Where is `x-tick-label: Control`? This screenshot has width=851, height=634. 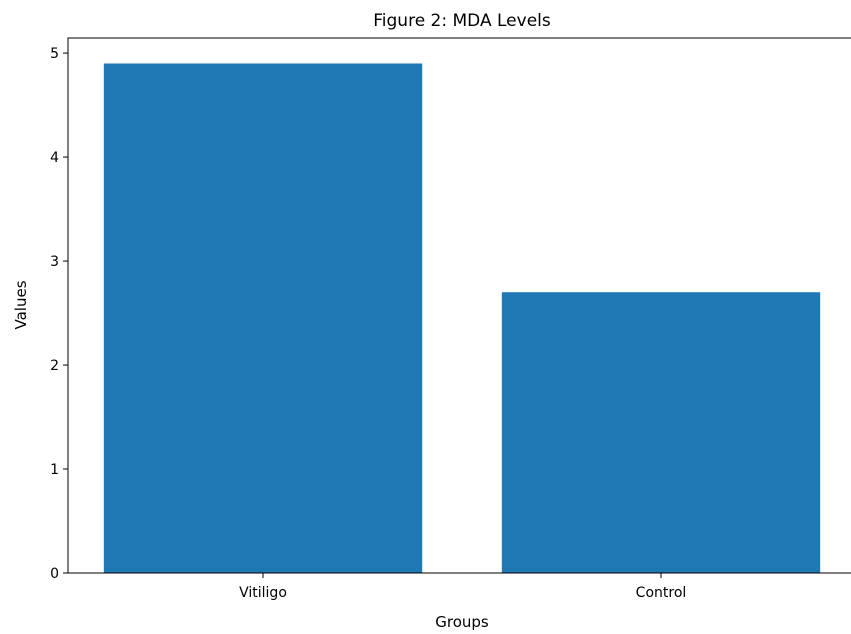 x-tick-label: Control is located at coordinates (661, 593).